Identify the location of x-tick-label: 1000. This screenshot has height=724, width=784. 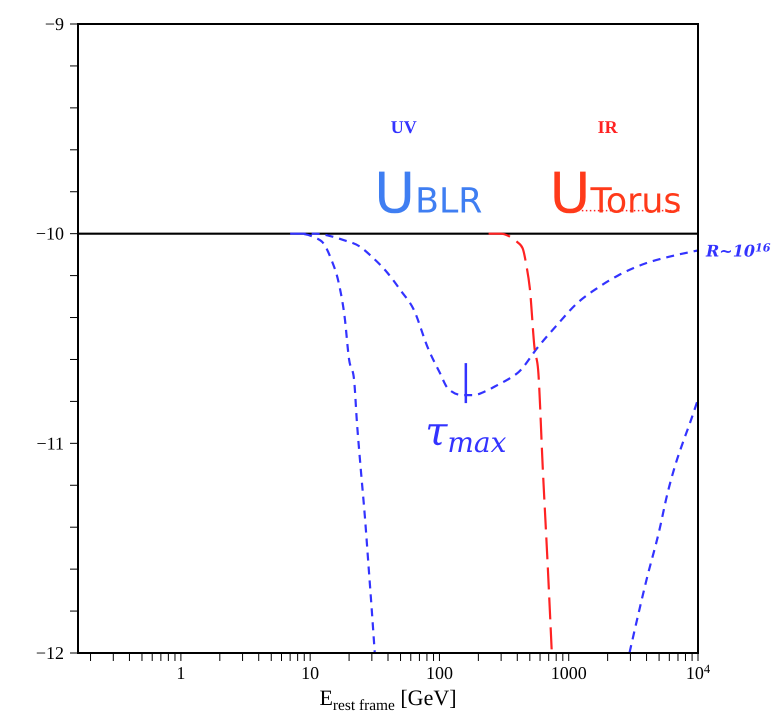
(568, 673).